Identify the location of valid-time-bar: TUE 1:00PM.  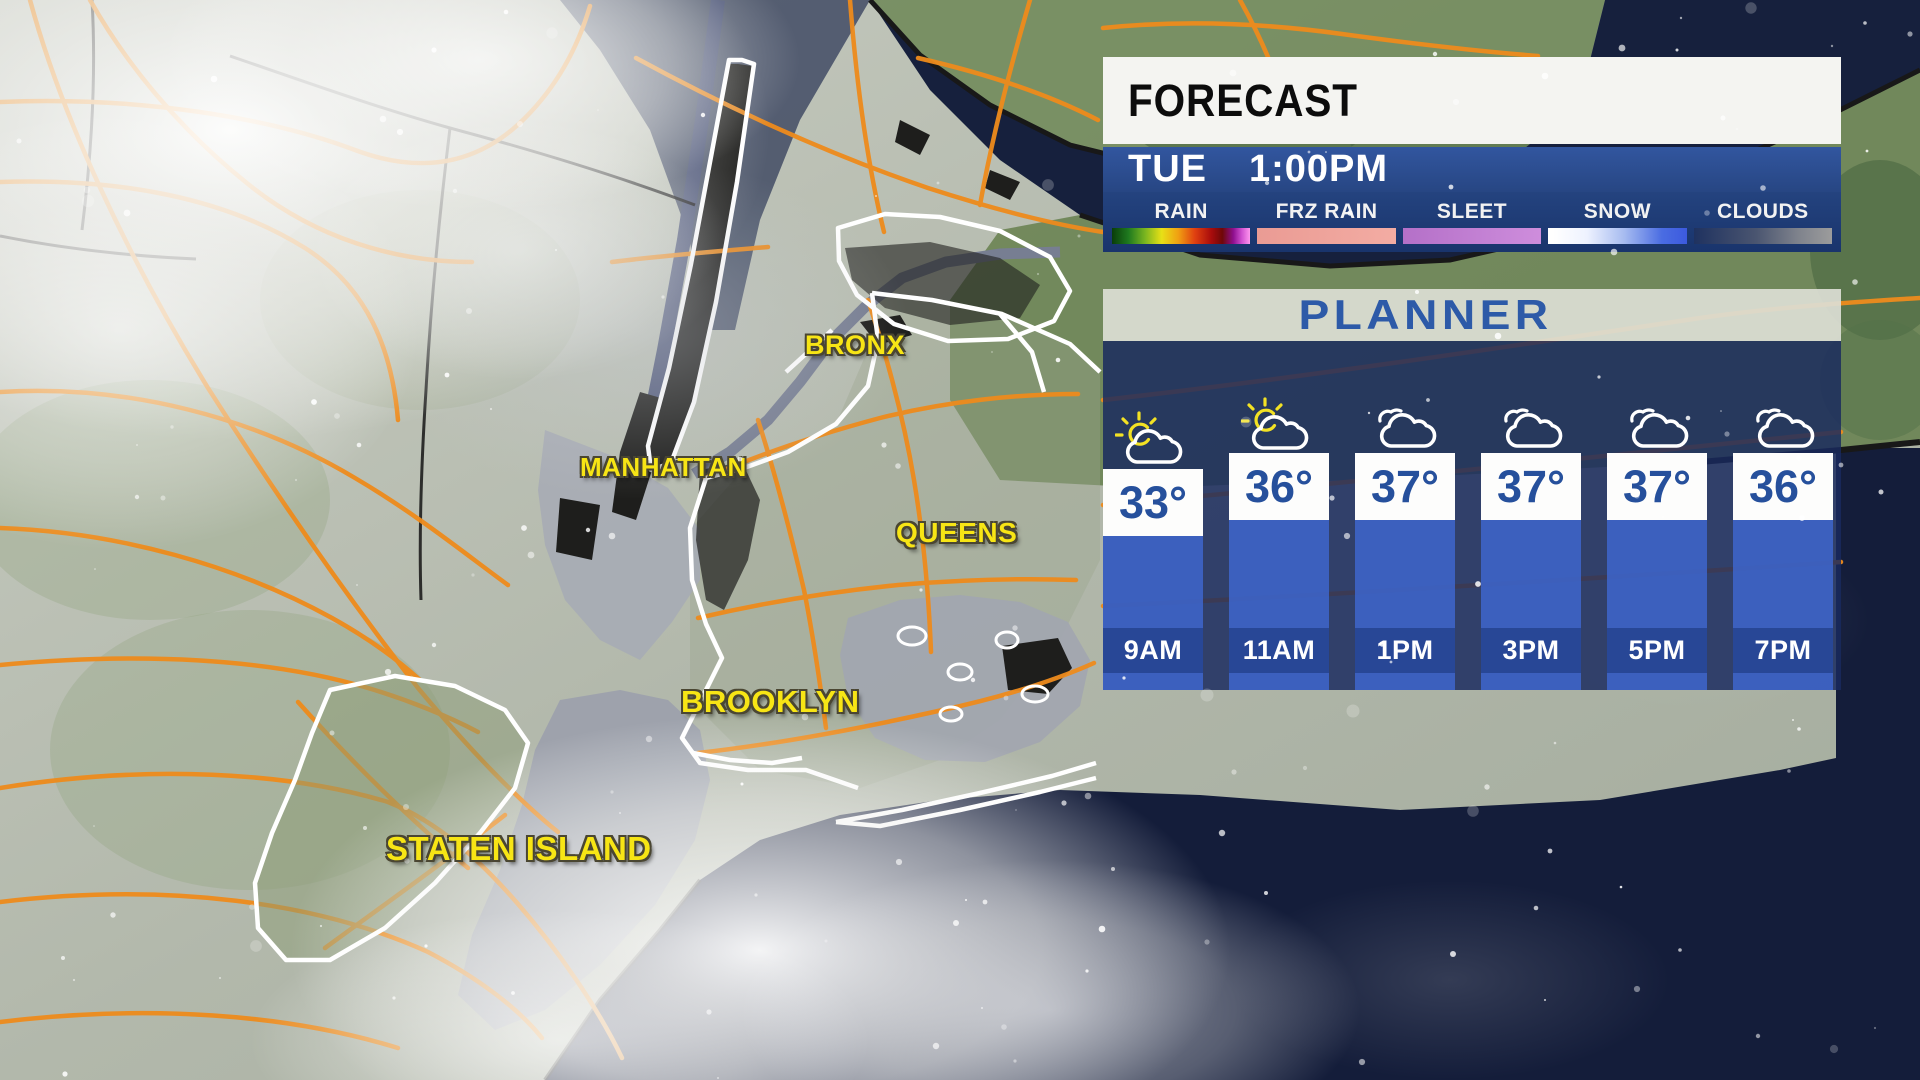
(1472, 169).